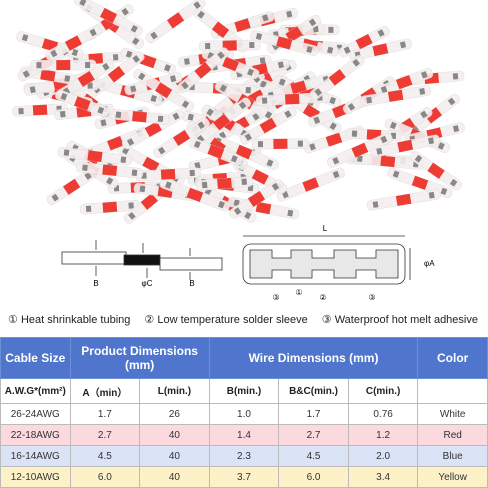  I want to click on table-cell: 22-18AWG, so click(35, 435).